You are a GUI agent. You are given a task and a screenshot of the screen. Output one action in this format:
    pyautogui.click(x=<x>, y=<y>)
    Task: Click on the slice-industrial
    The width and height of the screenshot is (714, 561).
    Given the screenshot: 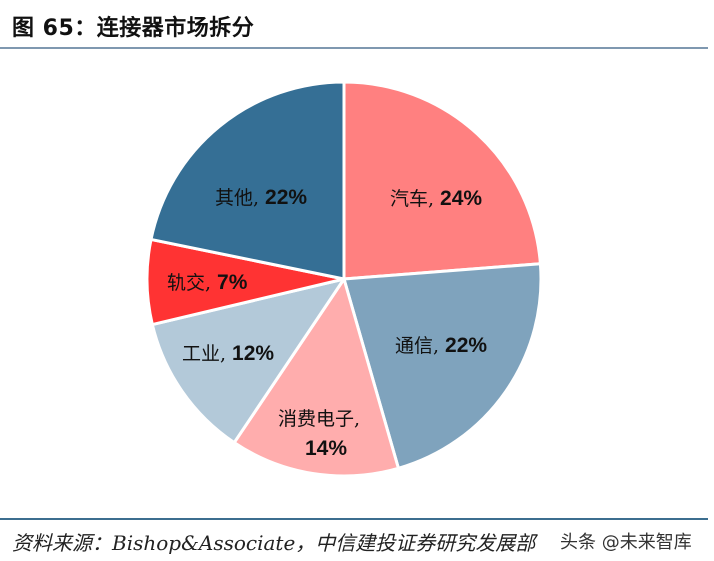 What is the action you would take?
    pyautogui.click(x=248, y=361)
    